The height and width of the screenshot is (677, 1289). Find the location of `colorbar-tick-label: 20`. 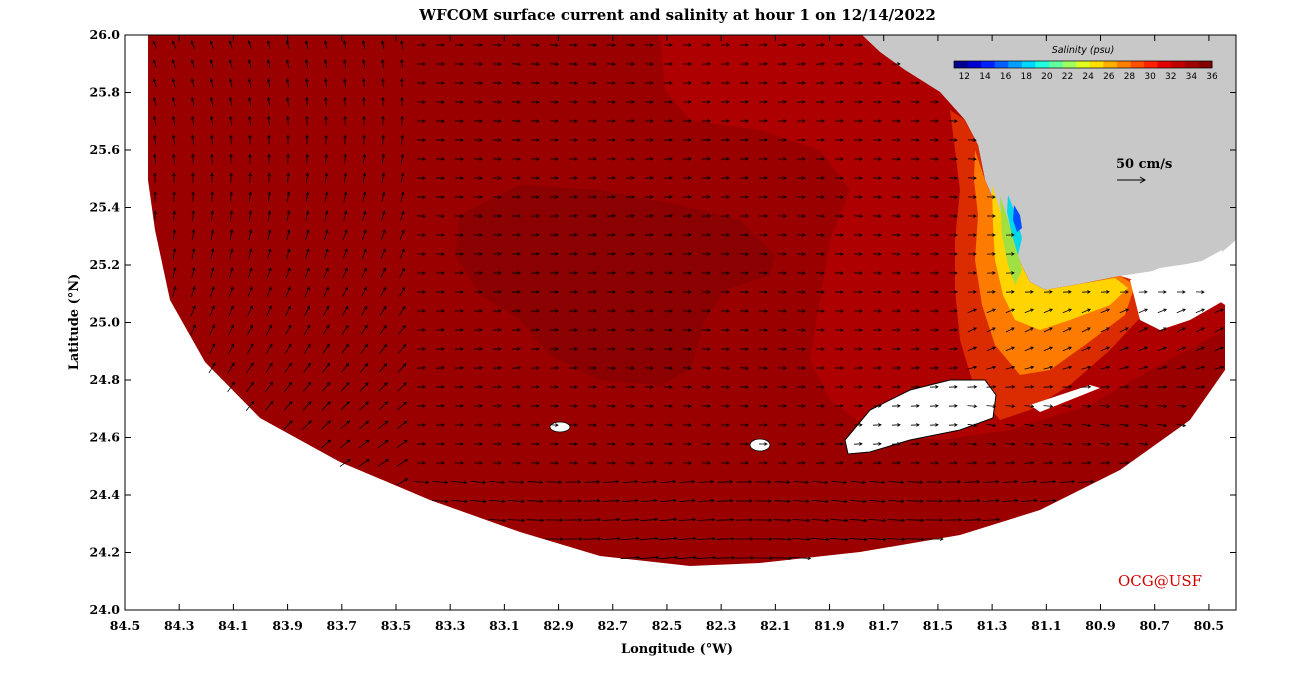

colorbar-tick-label: 20 is located at coordinates (1047, 77).